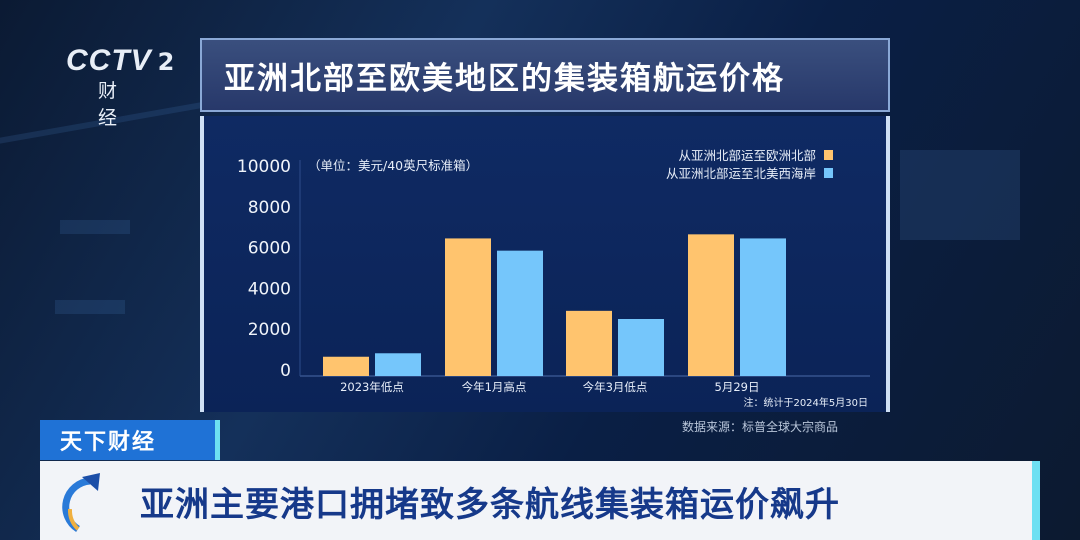  Describe the element at coordinates (393, 165) in the screenshot. I see `unit-note: （单位：美元/40英尺标准箱）` at that location.